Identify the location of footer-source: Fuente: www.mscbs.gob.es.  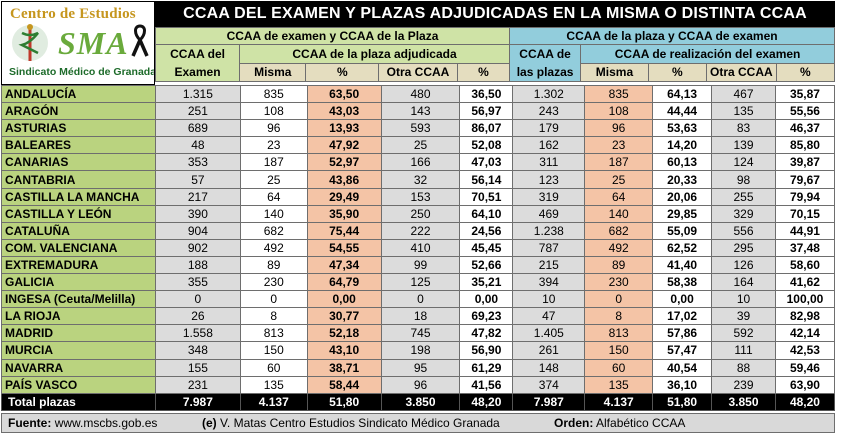
(83, 423).